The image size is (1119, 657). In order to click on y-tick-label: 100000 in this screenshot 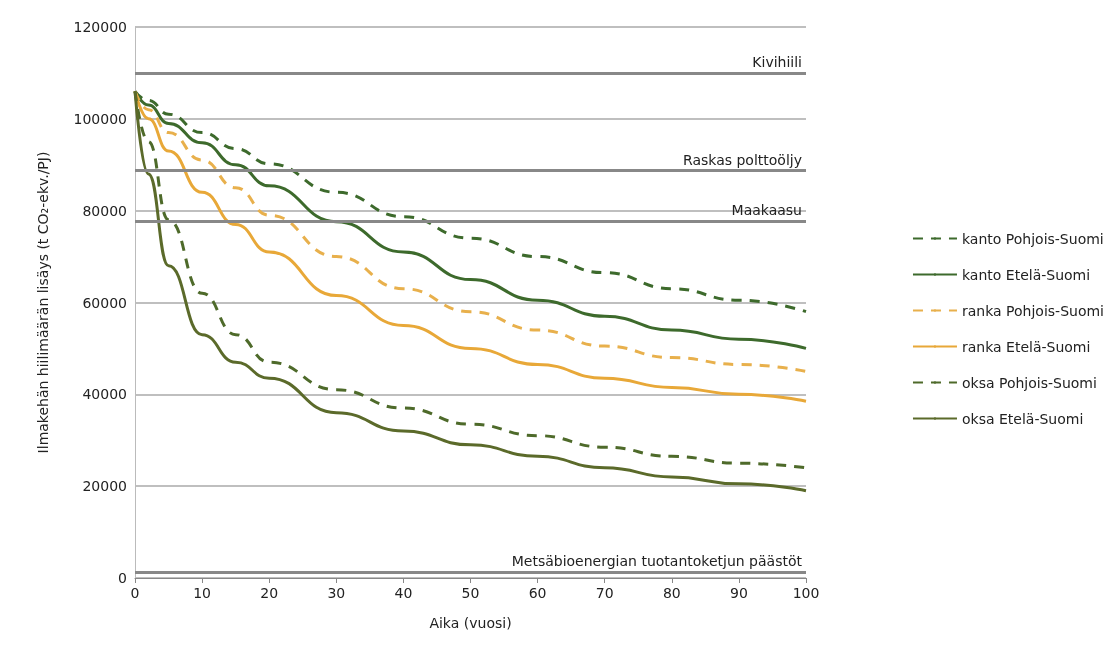, I will do `click(100, 118)`.